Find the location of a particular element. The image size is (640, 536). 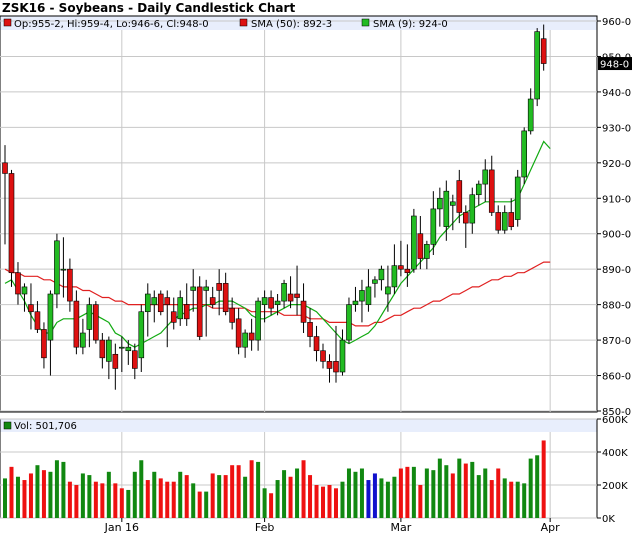

x-tick-label: Jan 16 is located at coordinates (121, 527).